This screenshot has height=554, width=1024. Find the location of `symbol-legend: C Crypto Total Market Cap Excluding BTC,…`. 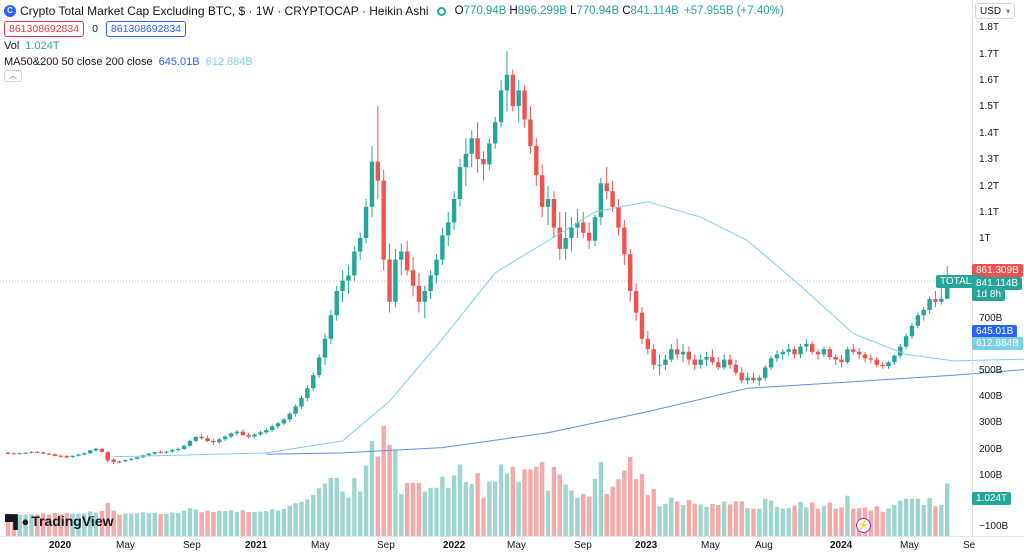

symbol-legend: C Crypto Total Market Cap Excluding BTC,… is located at coordinates (394, 11).